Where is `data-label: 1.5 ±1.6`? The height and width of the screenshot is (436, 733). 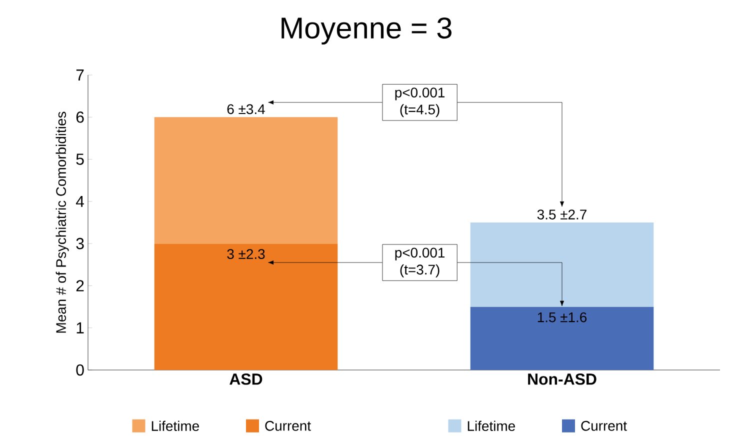 data-label: 1.5 ±1.6 is located at coordinates (562, 317).